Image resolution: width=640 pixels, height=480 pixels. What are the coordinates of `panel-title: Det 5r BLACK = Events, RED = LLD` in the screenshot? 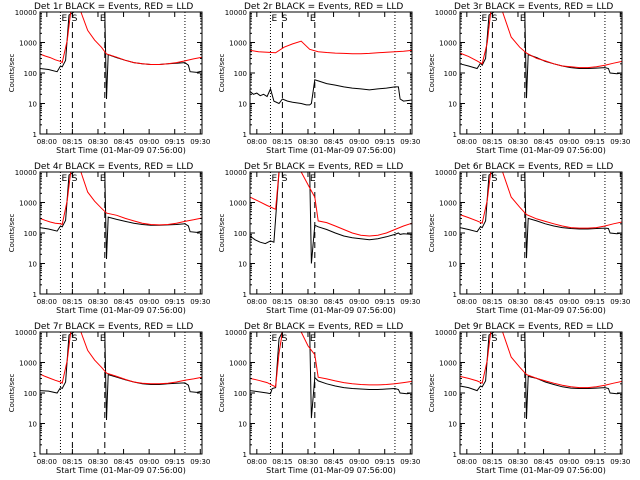 It's located at (323, 167).